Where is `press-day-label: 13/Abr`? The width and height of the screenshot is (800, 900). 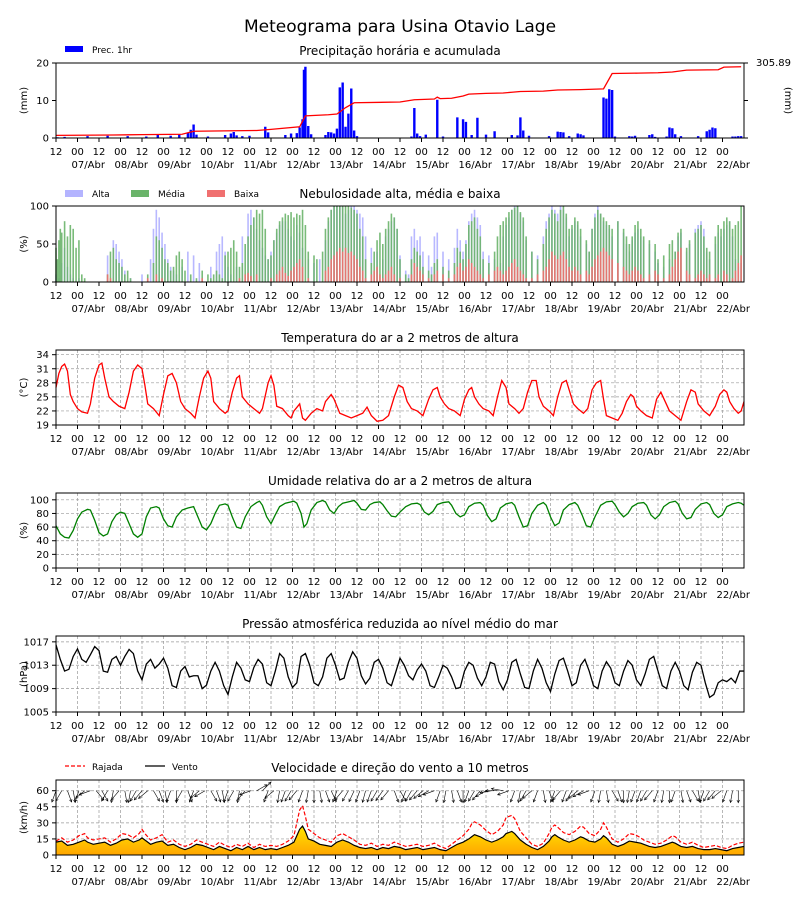
press-day-label: 13/Abr is located at coordinates (347, 739).